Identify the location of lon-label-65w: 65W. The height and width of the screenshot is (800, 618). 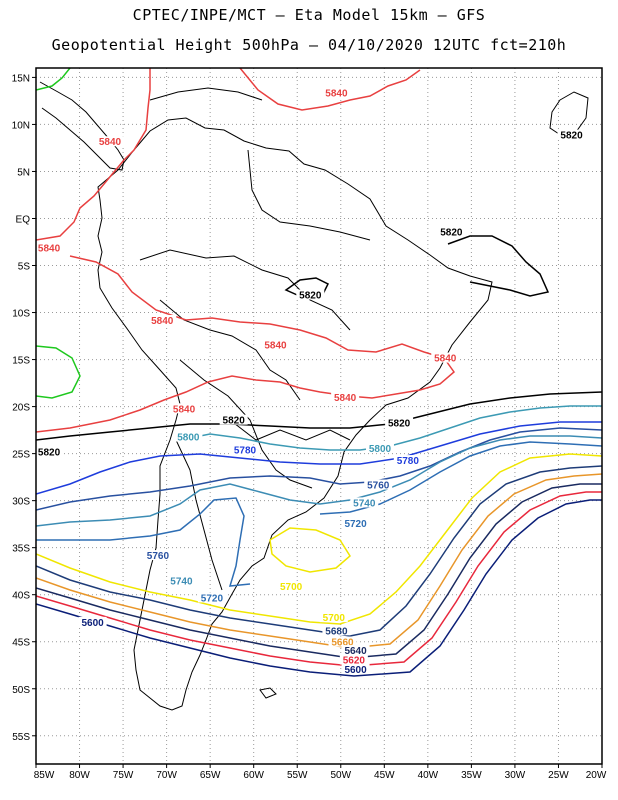
(210, 775).